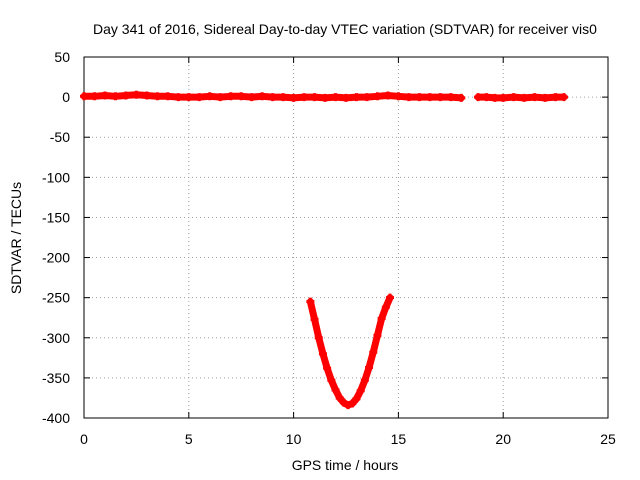  I want to click on y-tick-label: -350, so click(56, 378).